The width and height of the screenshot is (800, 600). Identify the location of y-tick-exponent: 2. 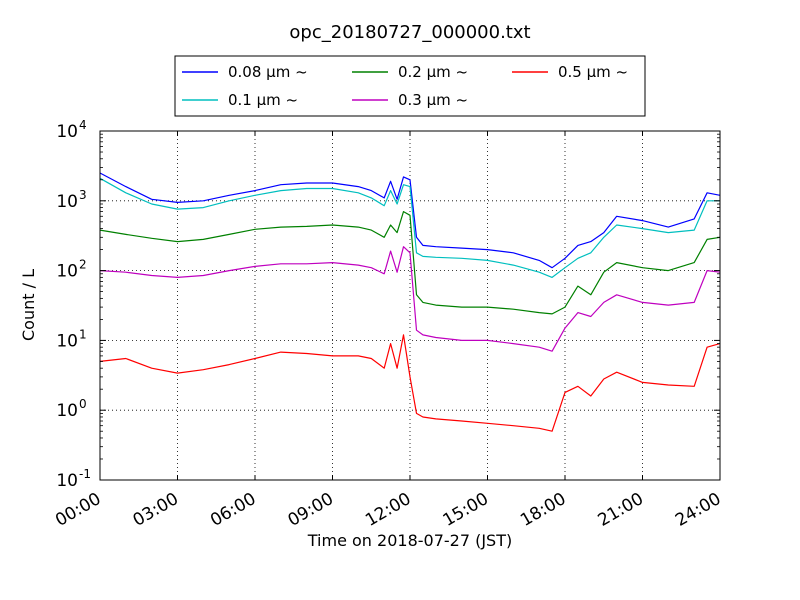
(83, 265).